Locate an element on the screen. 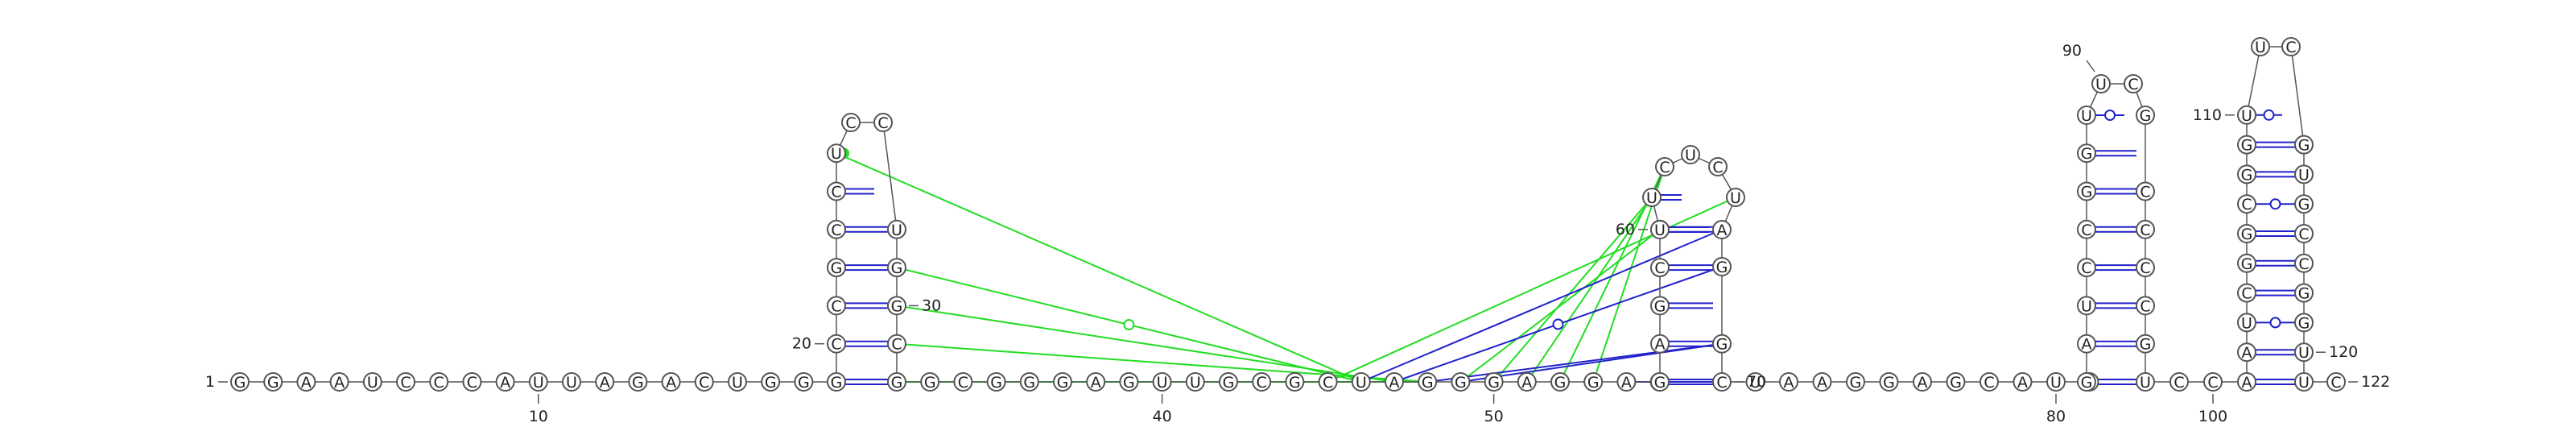 The width and height of the screenshot is (2576, 427). nucleotide-108: G is located at coordinates (2246, 174).